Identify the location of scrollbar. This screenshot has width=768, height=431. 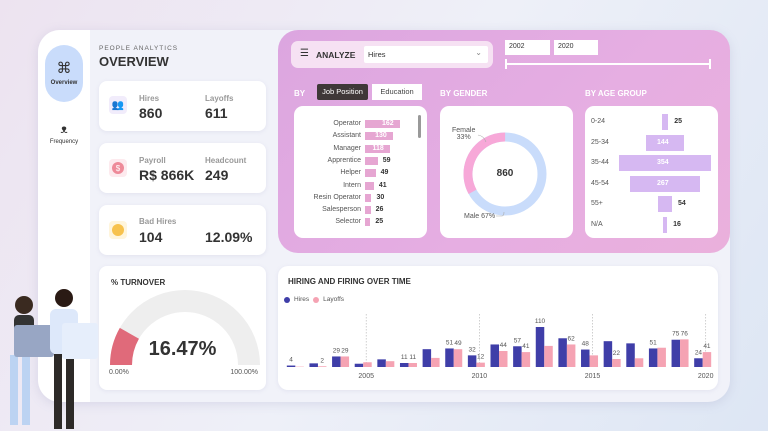
(419, 126).